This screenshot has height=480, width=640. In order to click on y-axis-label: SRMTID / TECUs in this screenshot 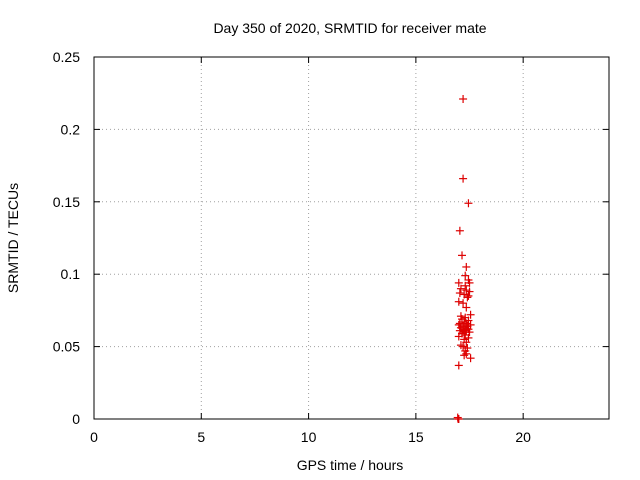, I will do `click(13, 238)`.